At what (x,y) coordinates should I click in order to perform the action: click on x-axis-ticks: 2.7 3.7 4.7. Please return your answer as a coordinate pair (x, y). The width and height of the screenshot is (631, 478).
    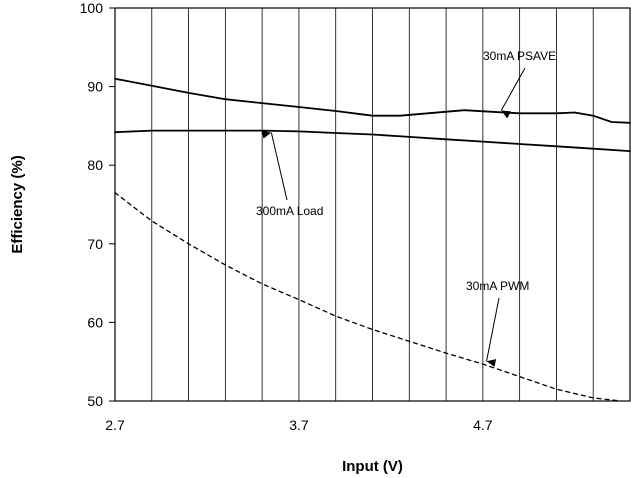
    Looking at the image, I should click on (299, 425).